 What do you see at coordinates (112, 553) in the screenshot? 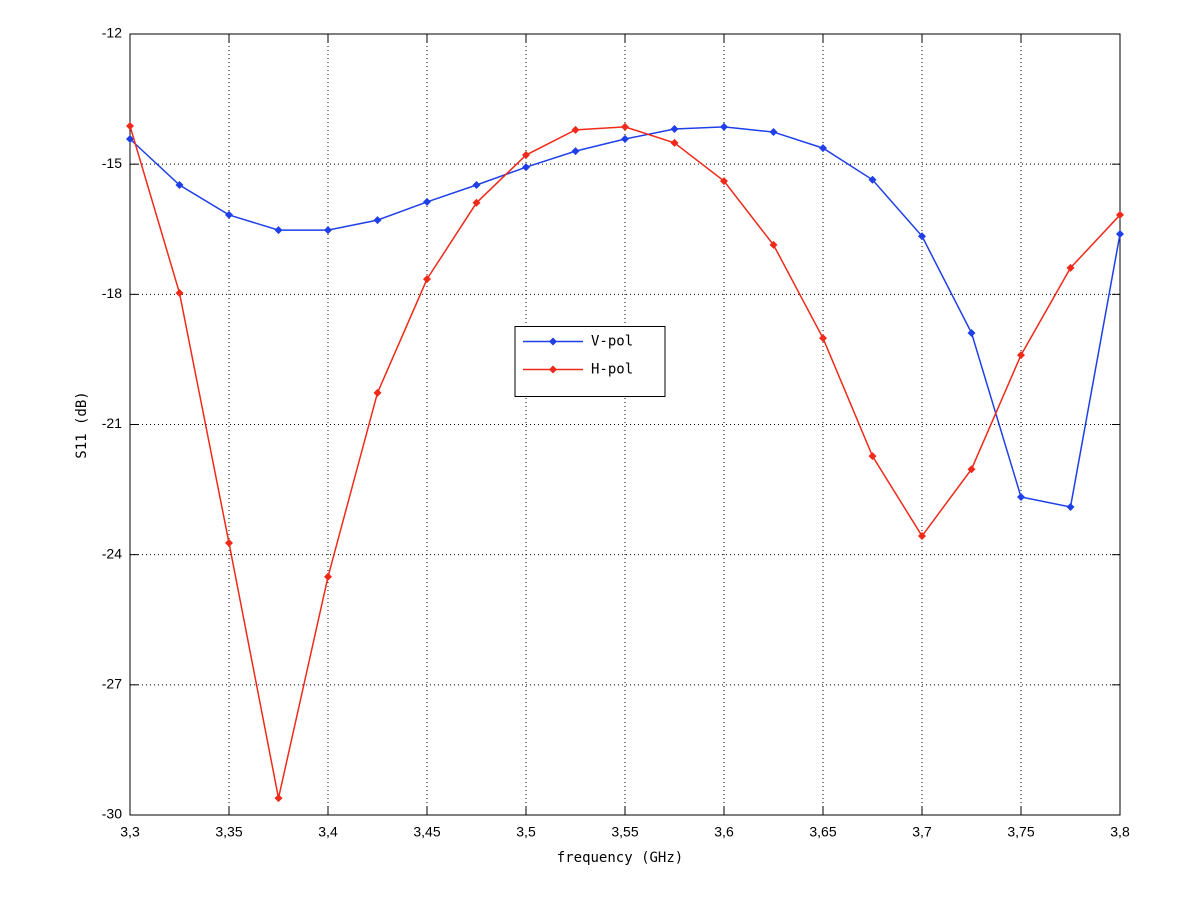
I see `y-tick-label: -24` at bounding box center [112, 553].